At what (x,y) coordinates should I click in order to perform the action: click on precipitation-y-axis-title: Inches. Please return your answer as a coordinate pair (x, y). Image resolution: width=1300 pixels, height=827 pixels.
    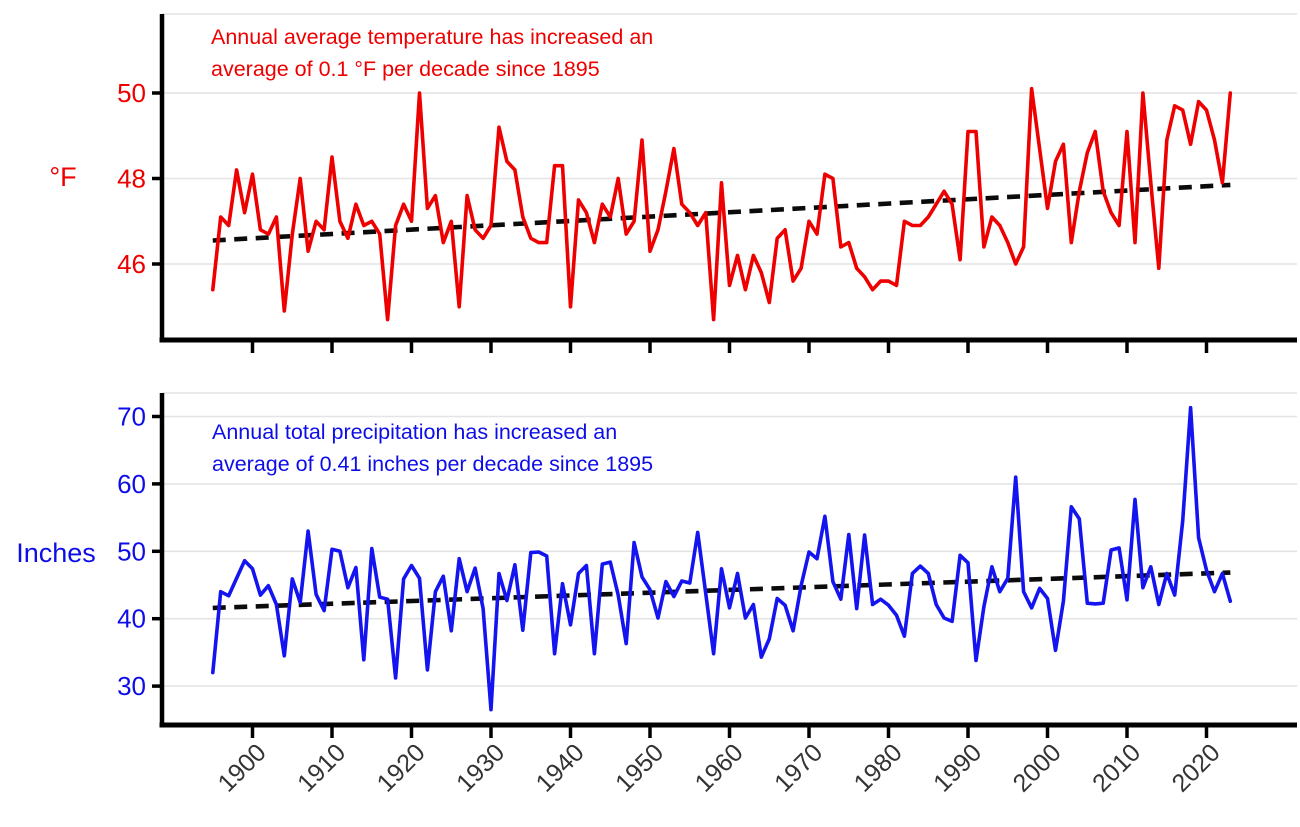
    Looking at the image, I should click on (56, 553).